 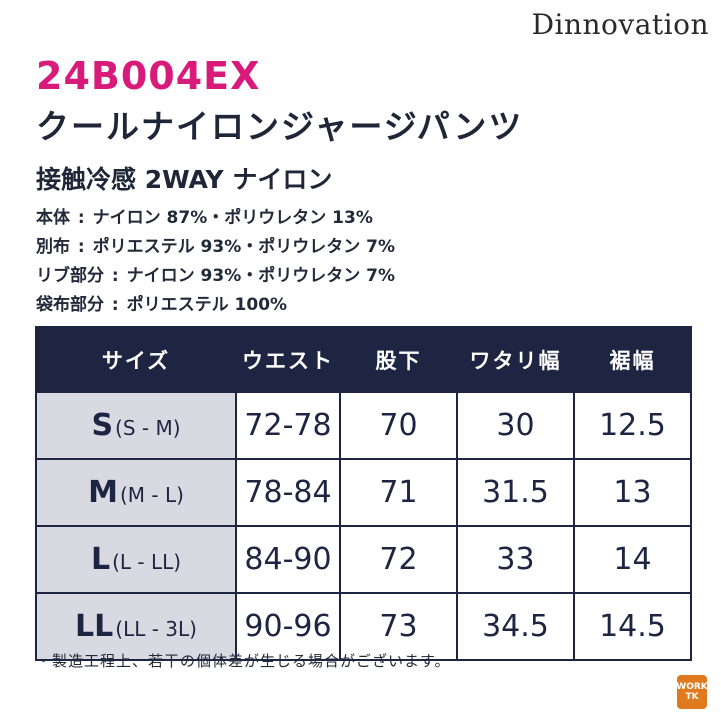 What do you see at coordinates (398, 626) in the screenshot?
I see `inseam-cell: 73` at bounding box center [398, 626].